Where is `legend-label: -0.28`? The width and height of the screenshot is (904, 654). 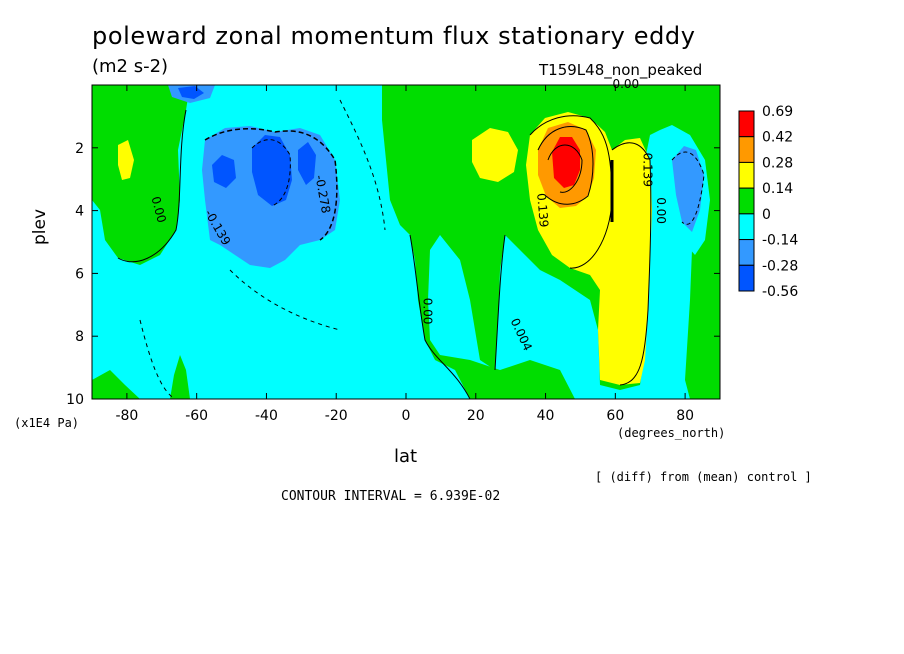 legend-label: -0.28 is located at coordinates (780, 266).